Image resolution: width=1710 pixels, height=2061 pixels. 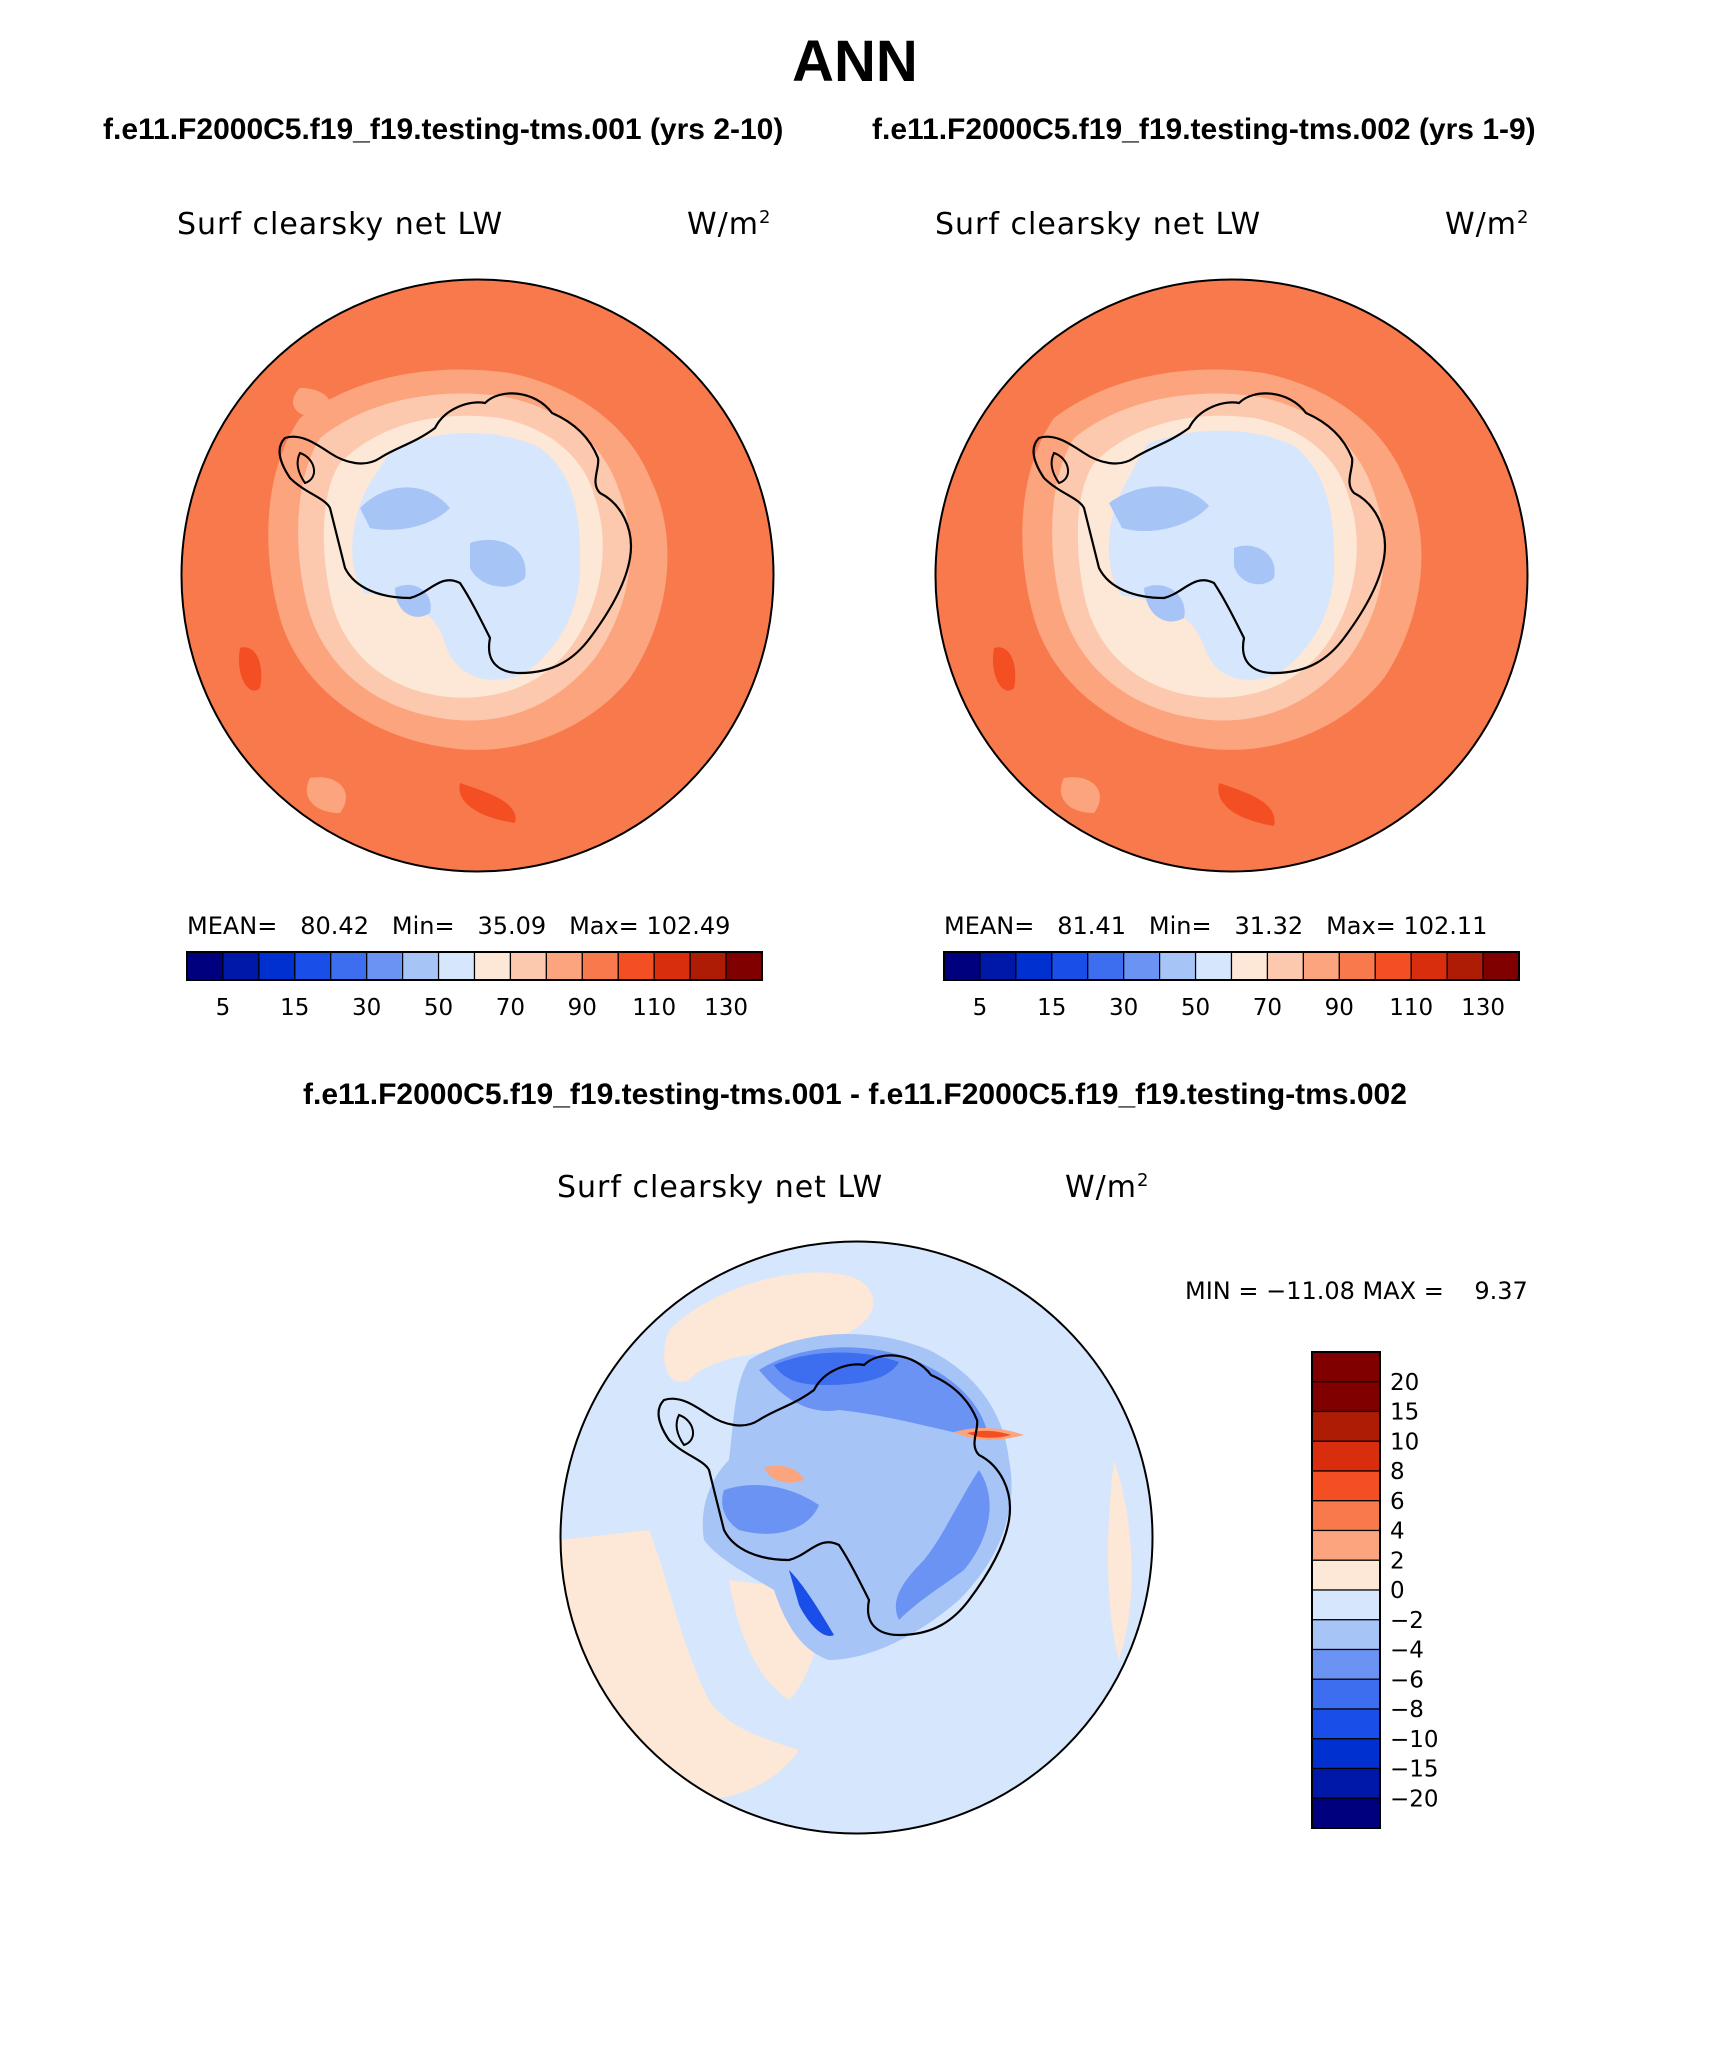 I want to click on panel1-variable-title: Surf clearsky net LW, so click(x=340, y=224).